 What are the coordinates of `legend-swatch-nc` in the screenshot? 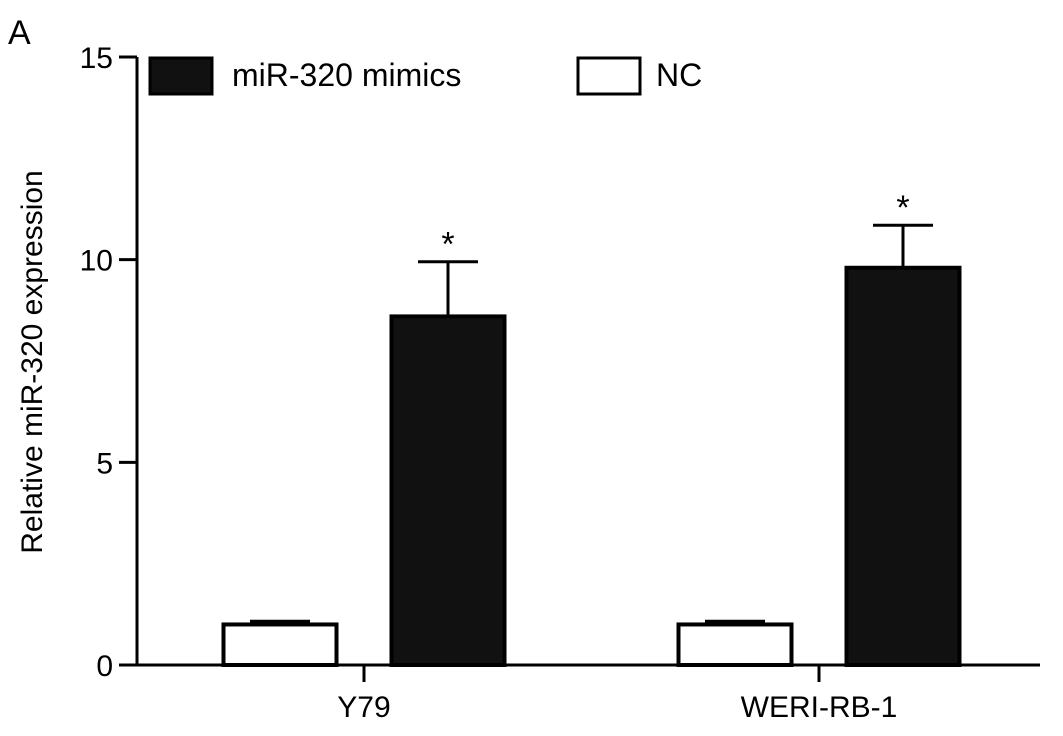 It's located at (609, 76).